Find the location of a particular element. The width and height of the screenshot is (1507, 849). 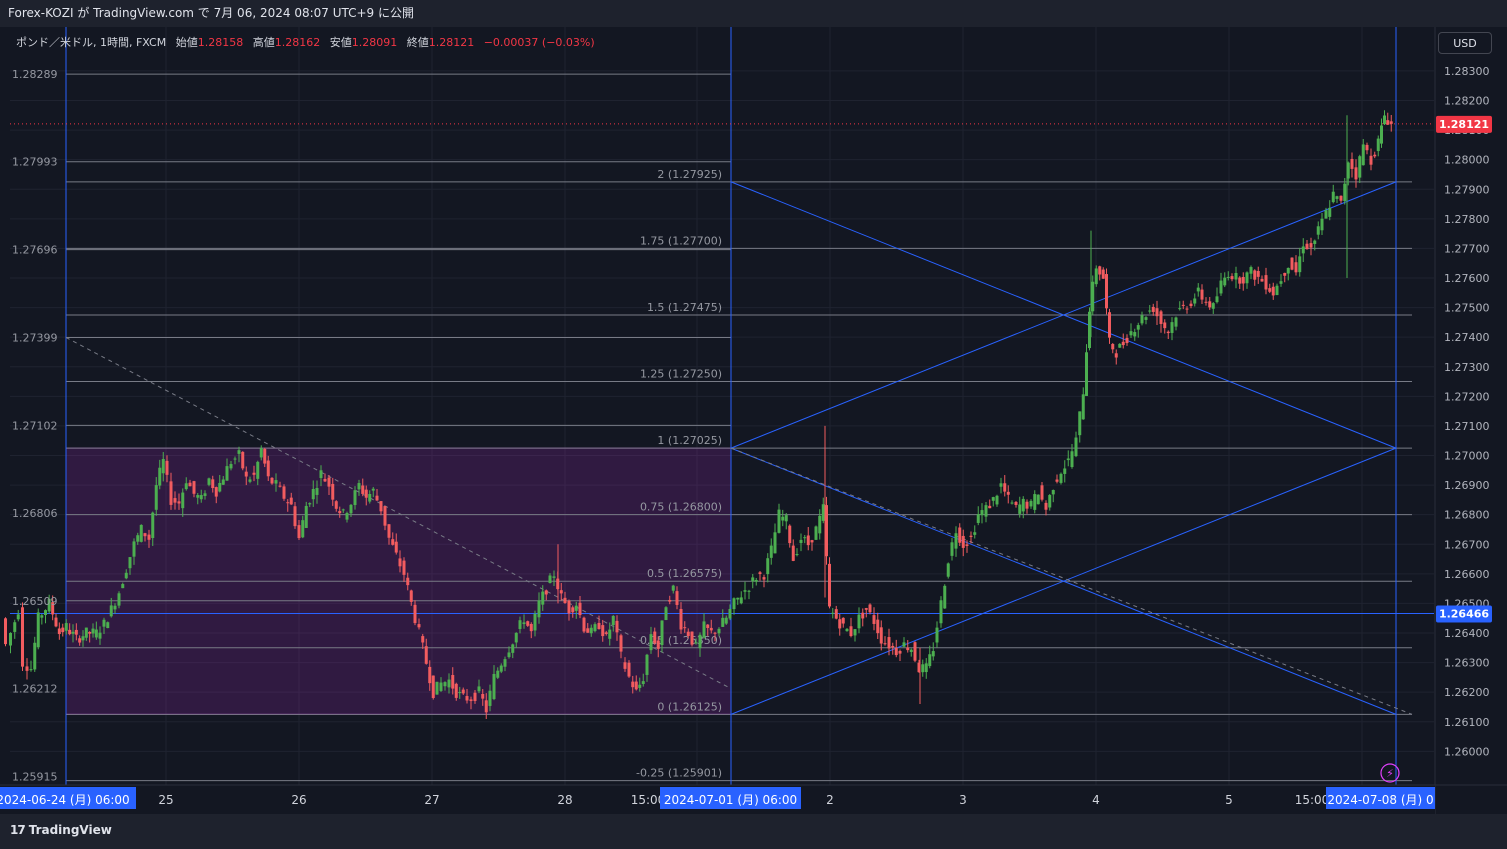

currency-button: USD is located at coordinates (1465, 43).